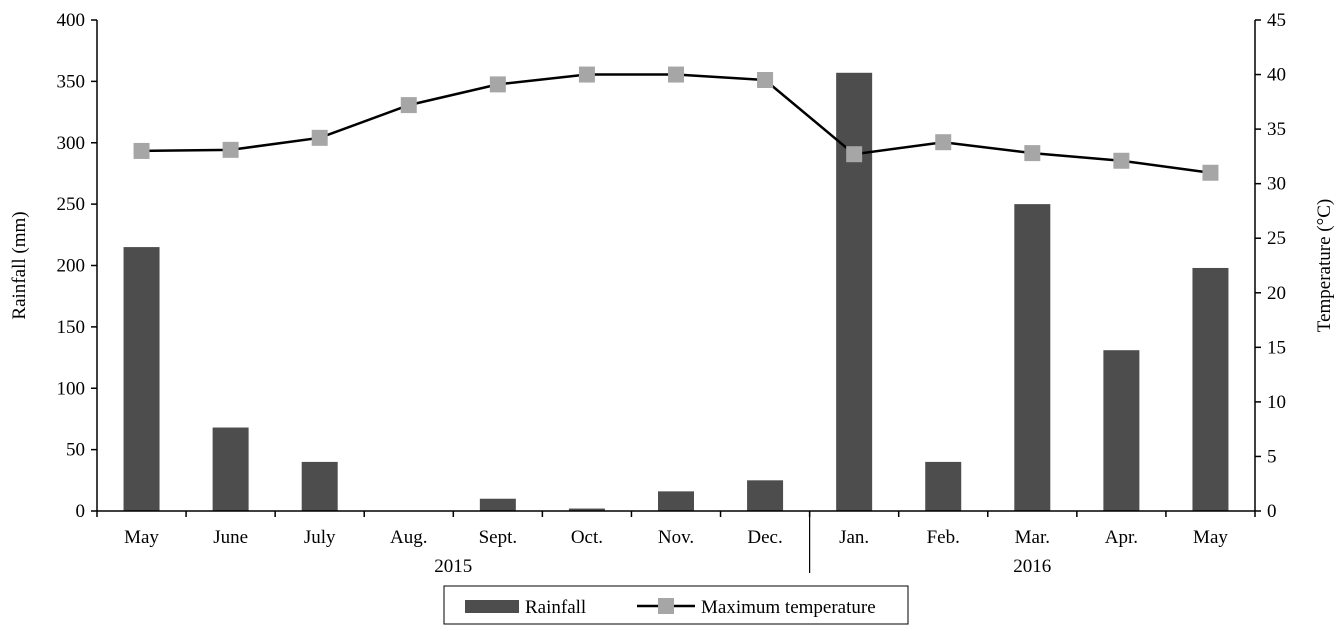  Describe the element at coordinates (320, 537) in the screenshot. I see `x-axis-tick-label: July` at that location.